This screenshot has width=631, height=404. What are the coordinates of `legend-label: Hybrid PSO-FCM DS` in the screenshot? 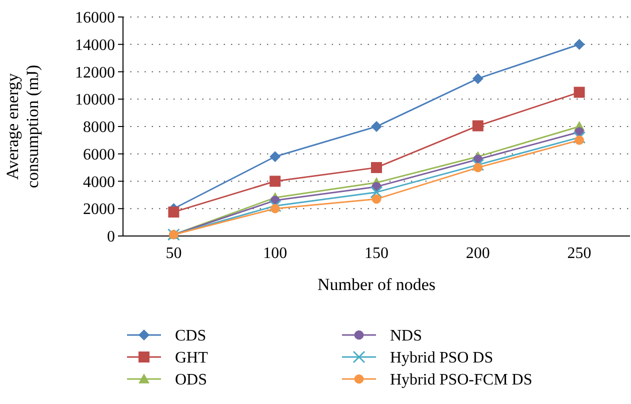 It's located at (461, 380).